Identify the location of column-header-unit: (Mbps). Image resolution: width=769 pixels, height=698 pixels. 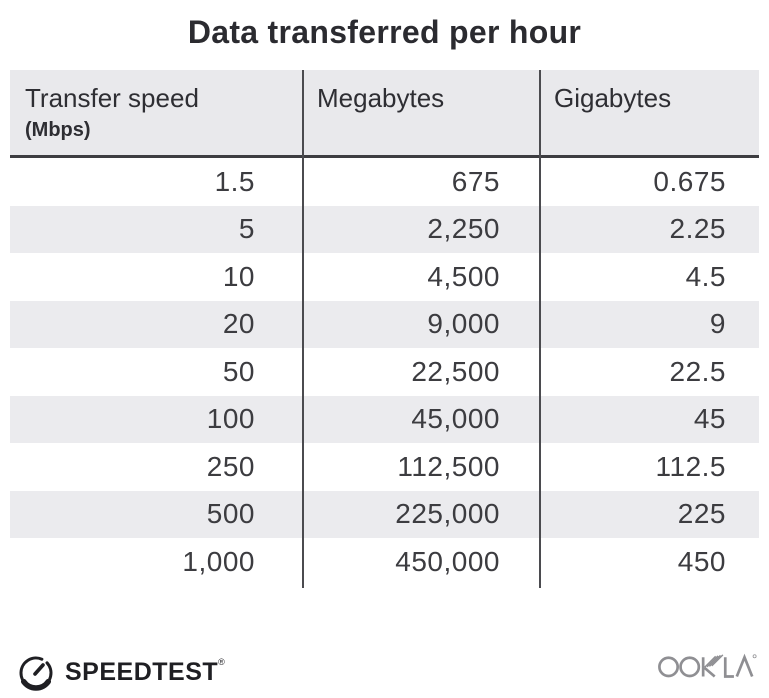
(58, 130).